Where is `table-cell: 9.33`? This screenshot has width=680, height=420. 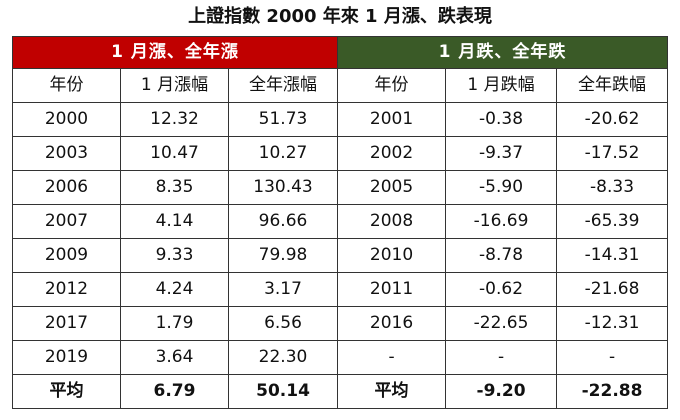
table-cell: 9.33 is located at coordinates (174, 255).